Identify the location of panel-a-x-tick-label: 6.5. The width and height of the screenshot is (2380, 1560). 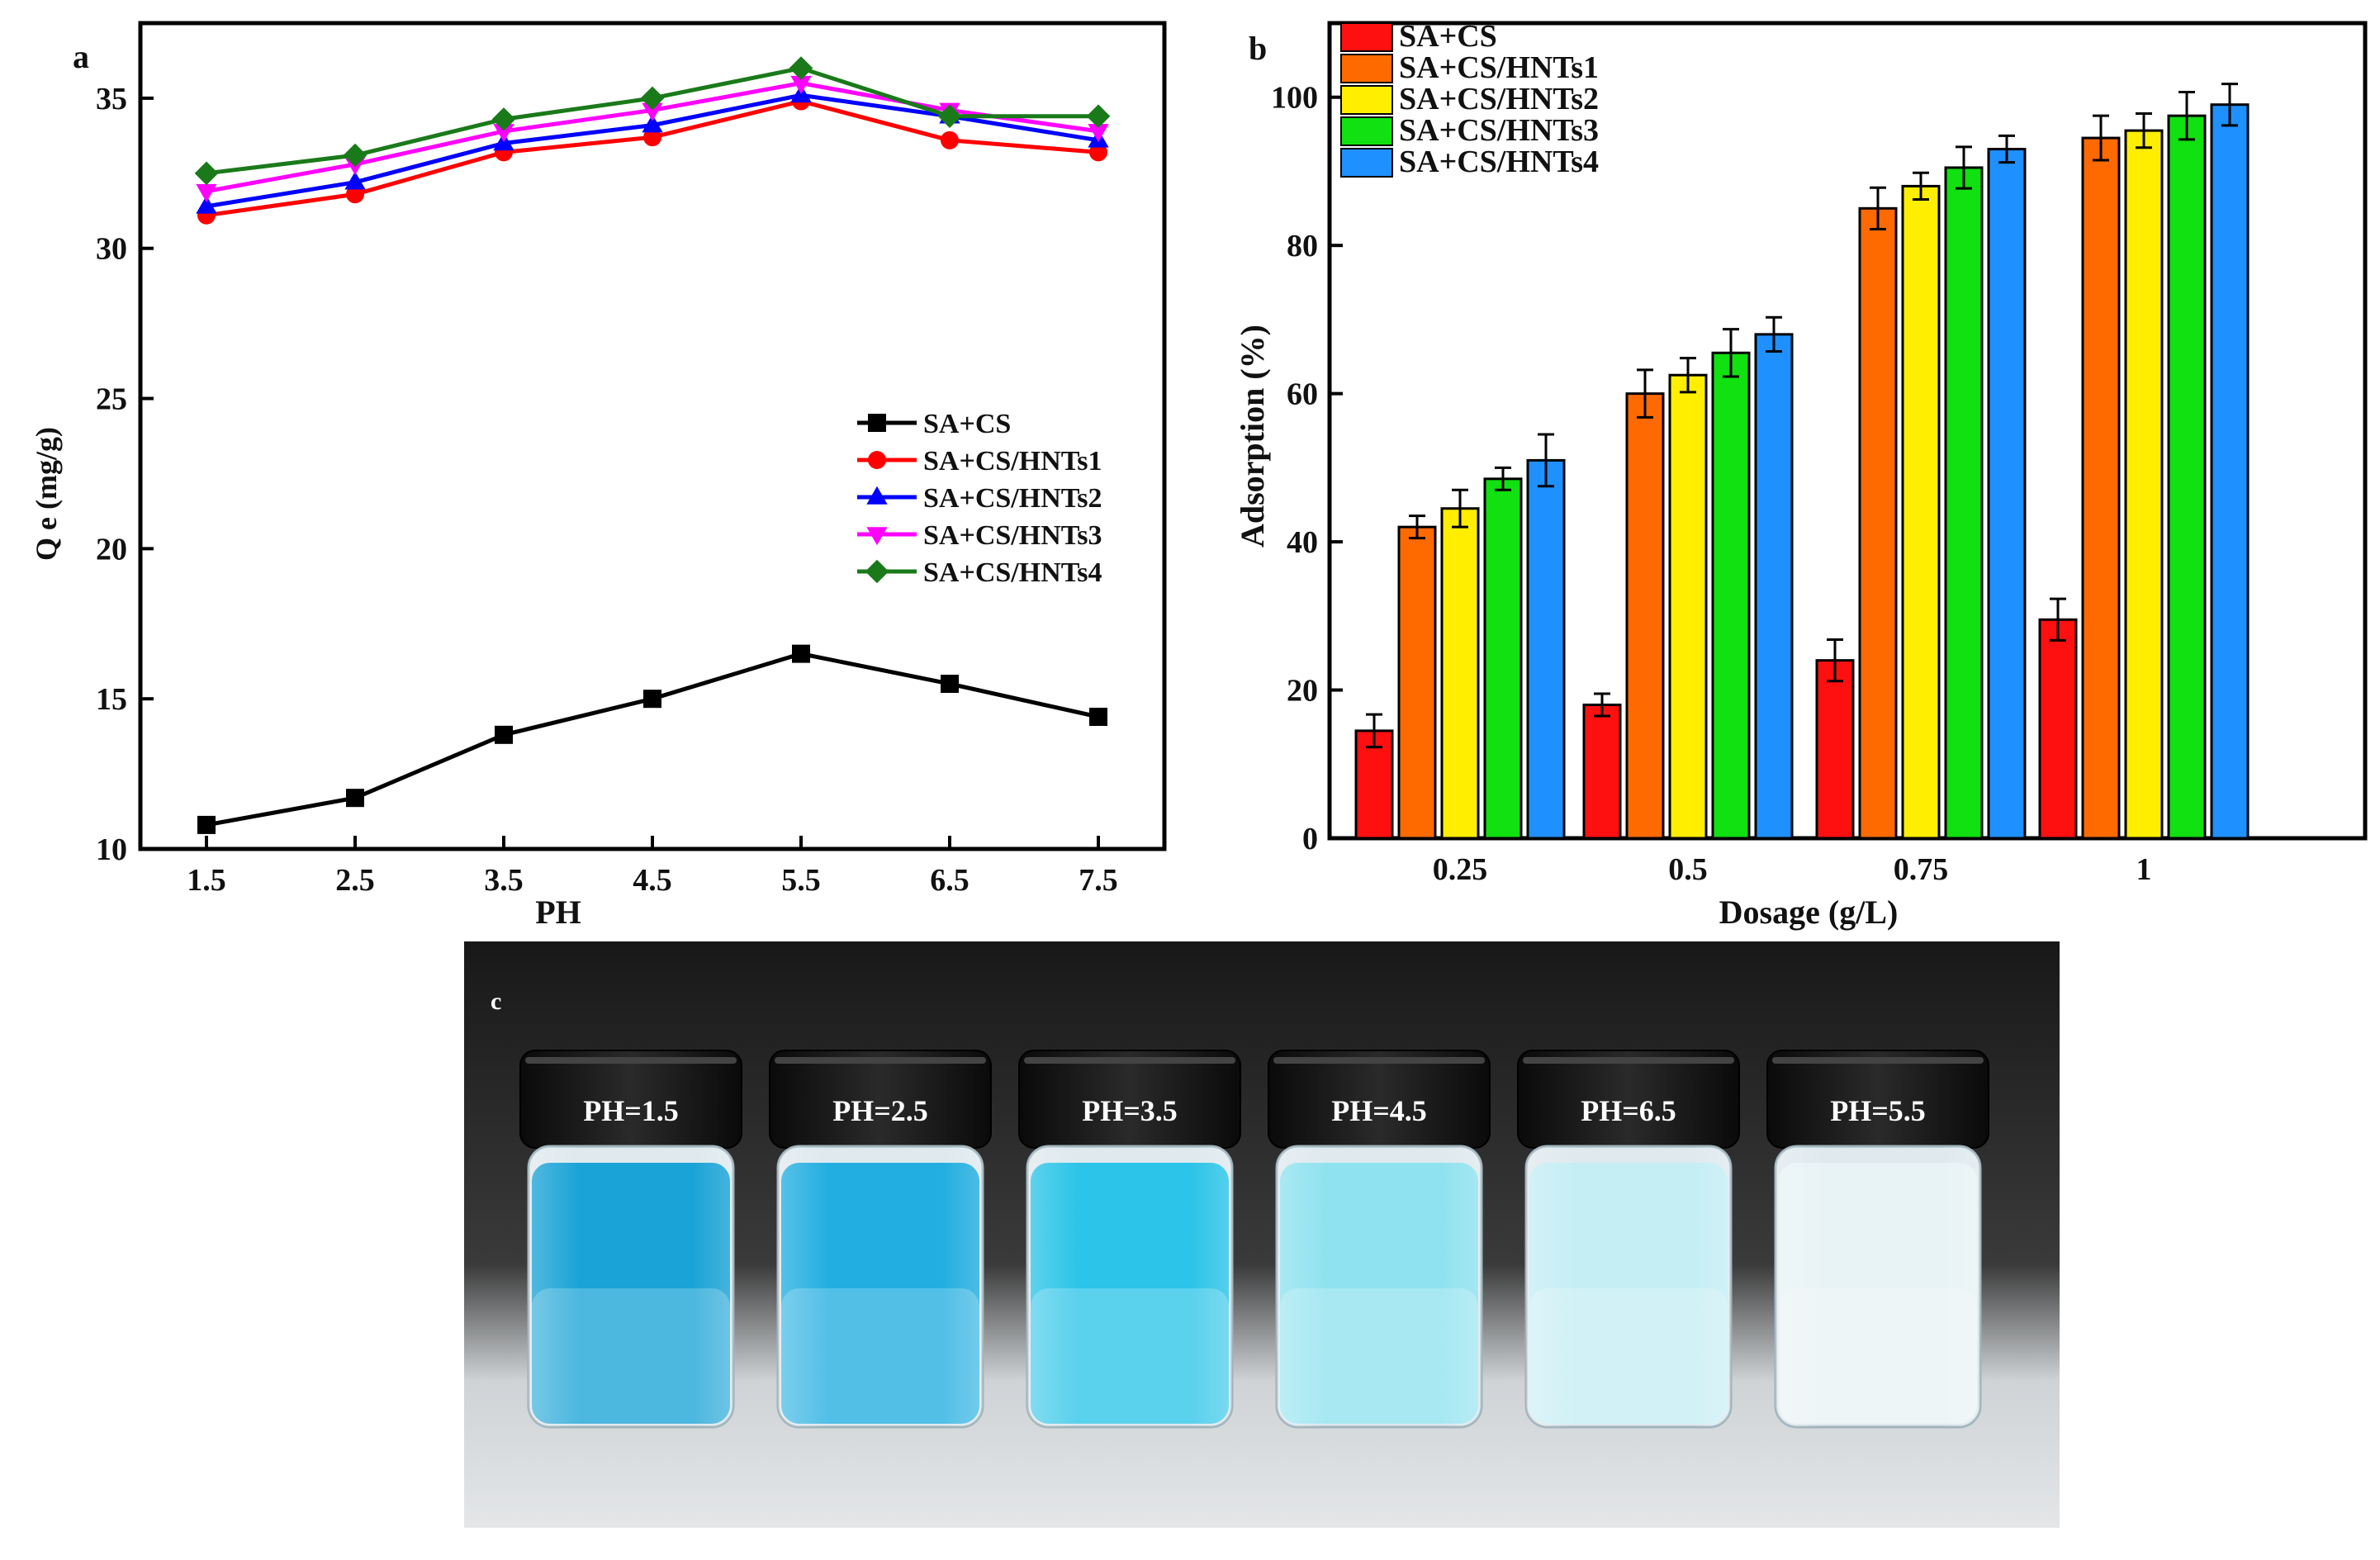
(950, 880).